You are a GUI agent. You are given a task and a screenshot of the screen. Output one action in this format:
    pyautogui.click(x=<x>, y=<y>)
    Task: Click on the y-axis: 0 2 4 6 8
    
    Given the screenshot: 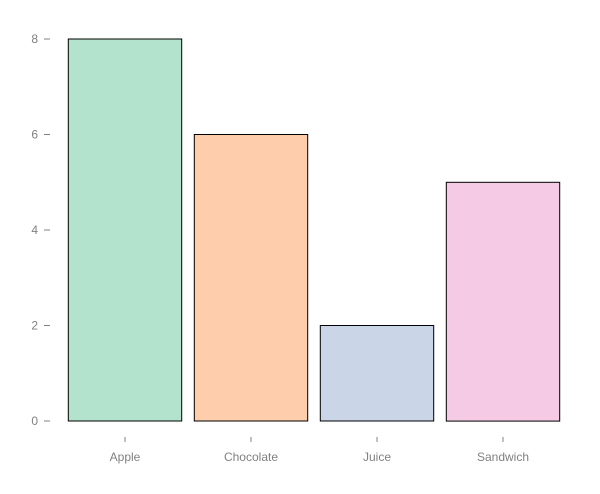 What is the action you would take?
    pyautogui.click(x=40, y=230)
    